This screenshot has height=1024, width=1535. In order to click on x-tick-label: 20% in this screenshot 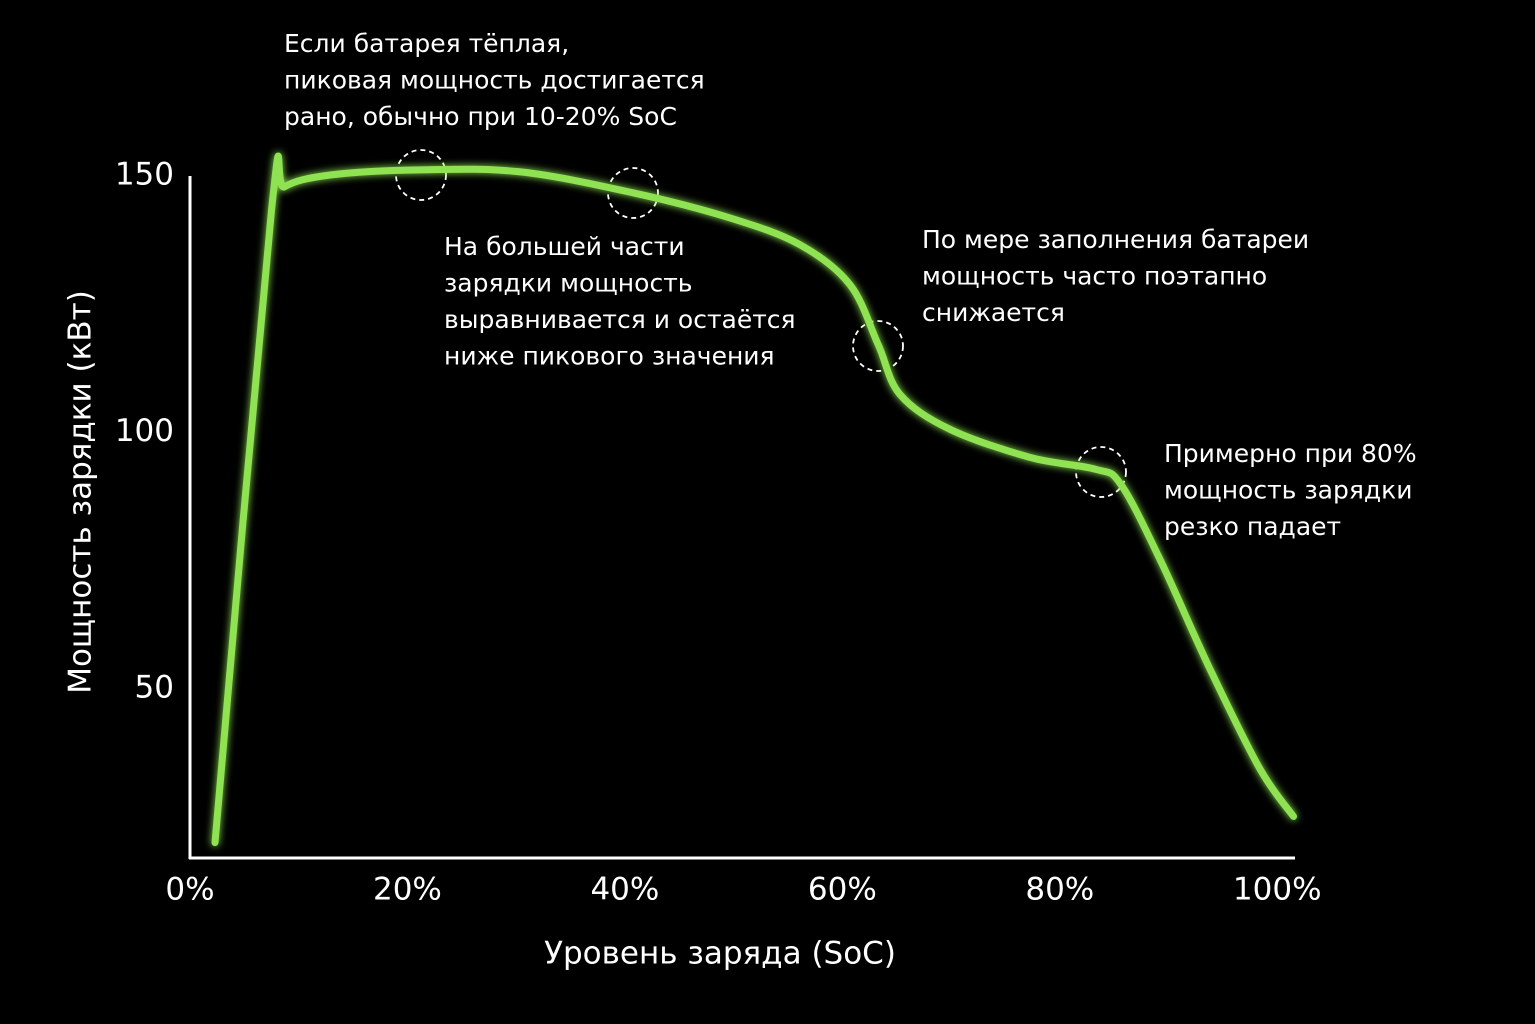, I will do `click(407, 890)`.